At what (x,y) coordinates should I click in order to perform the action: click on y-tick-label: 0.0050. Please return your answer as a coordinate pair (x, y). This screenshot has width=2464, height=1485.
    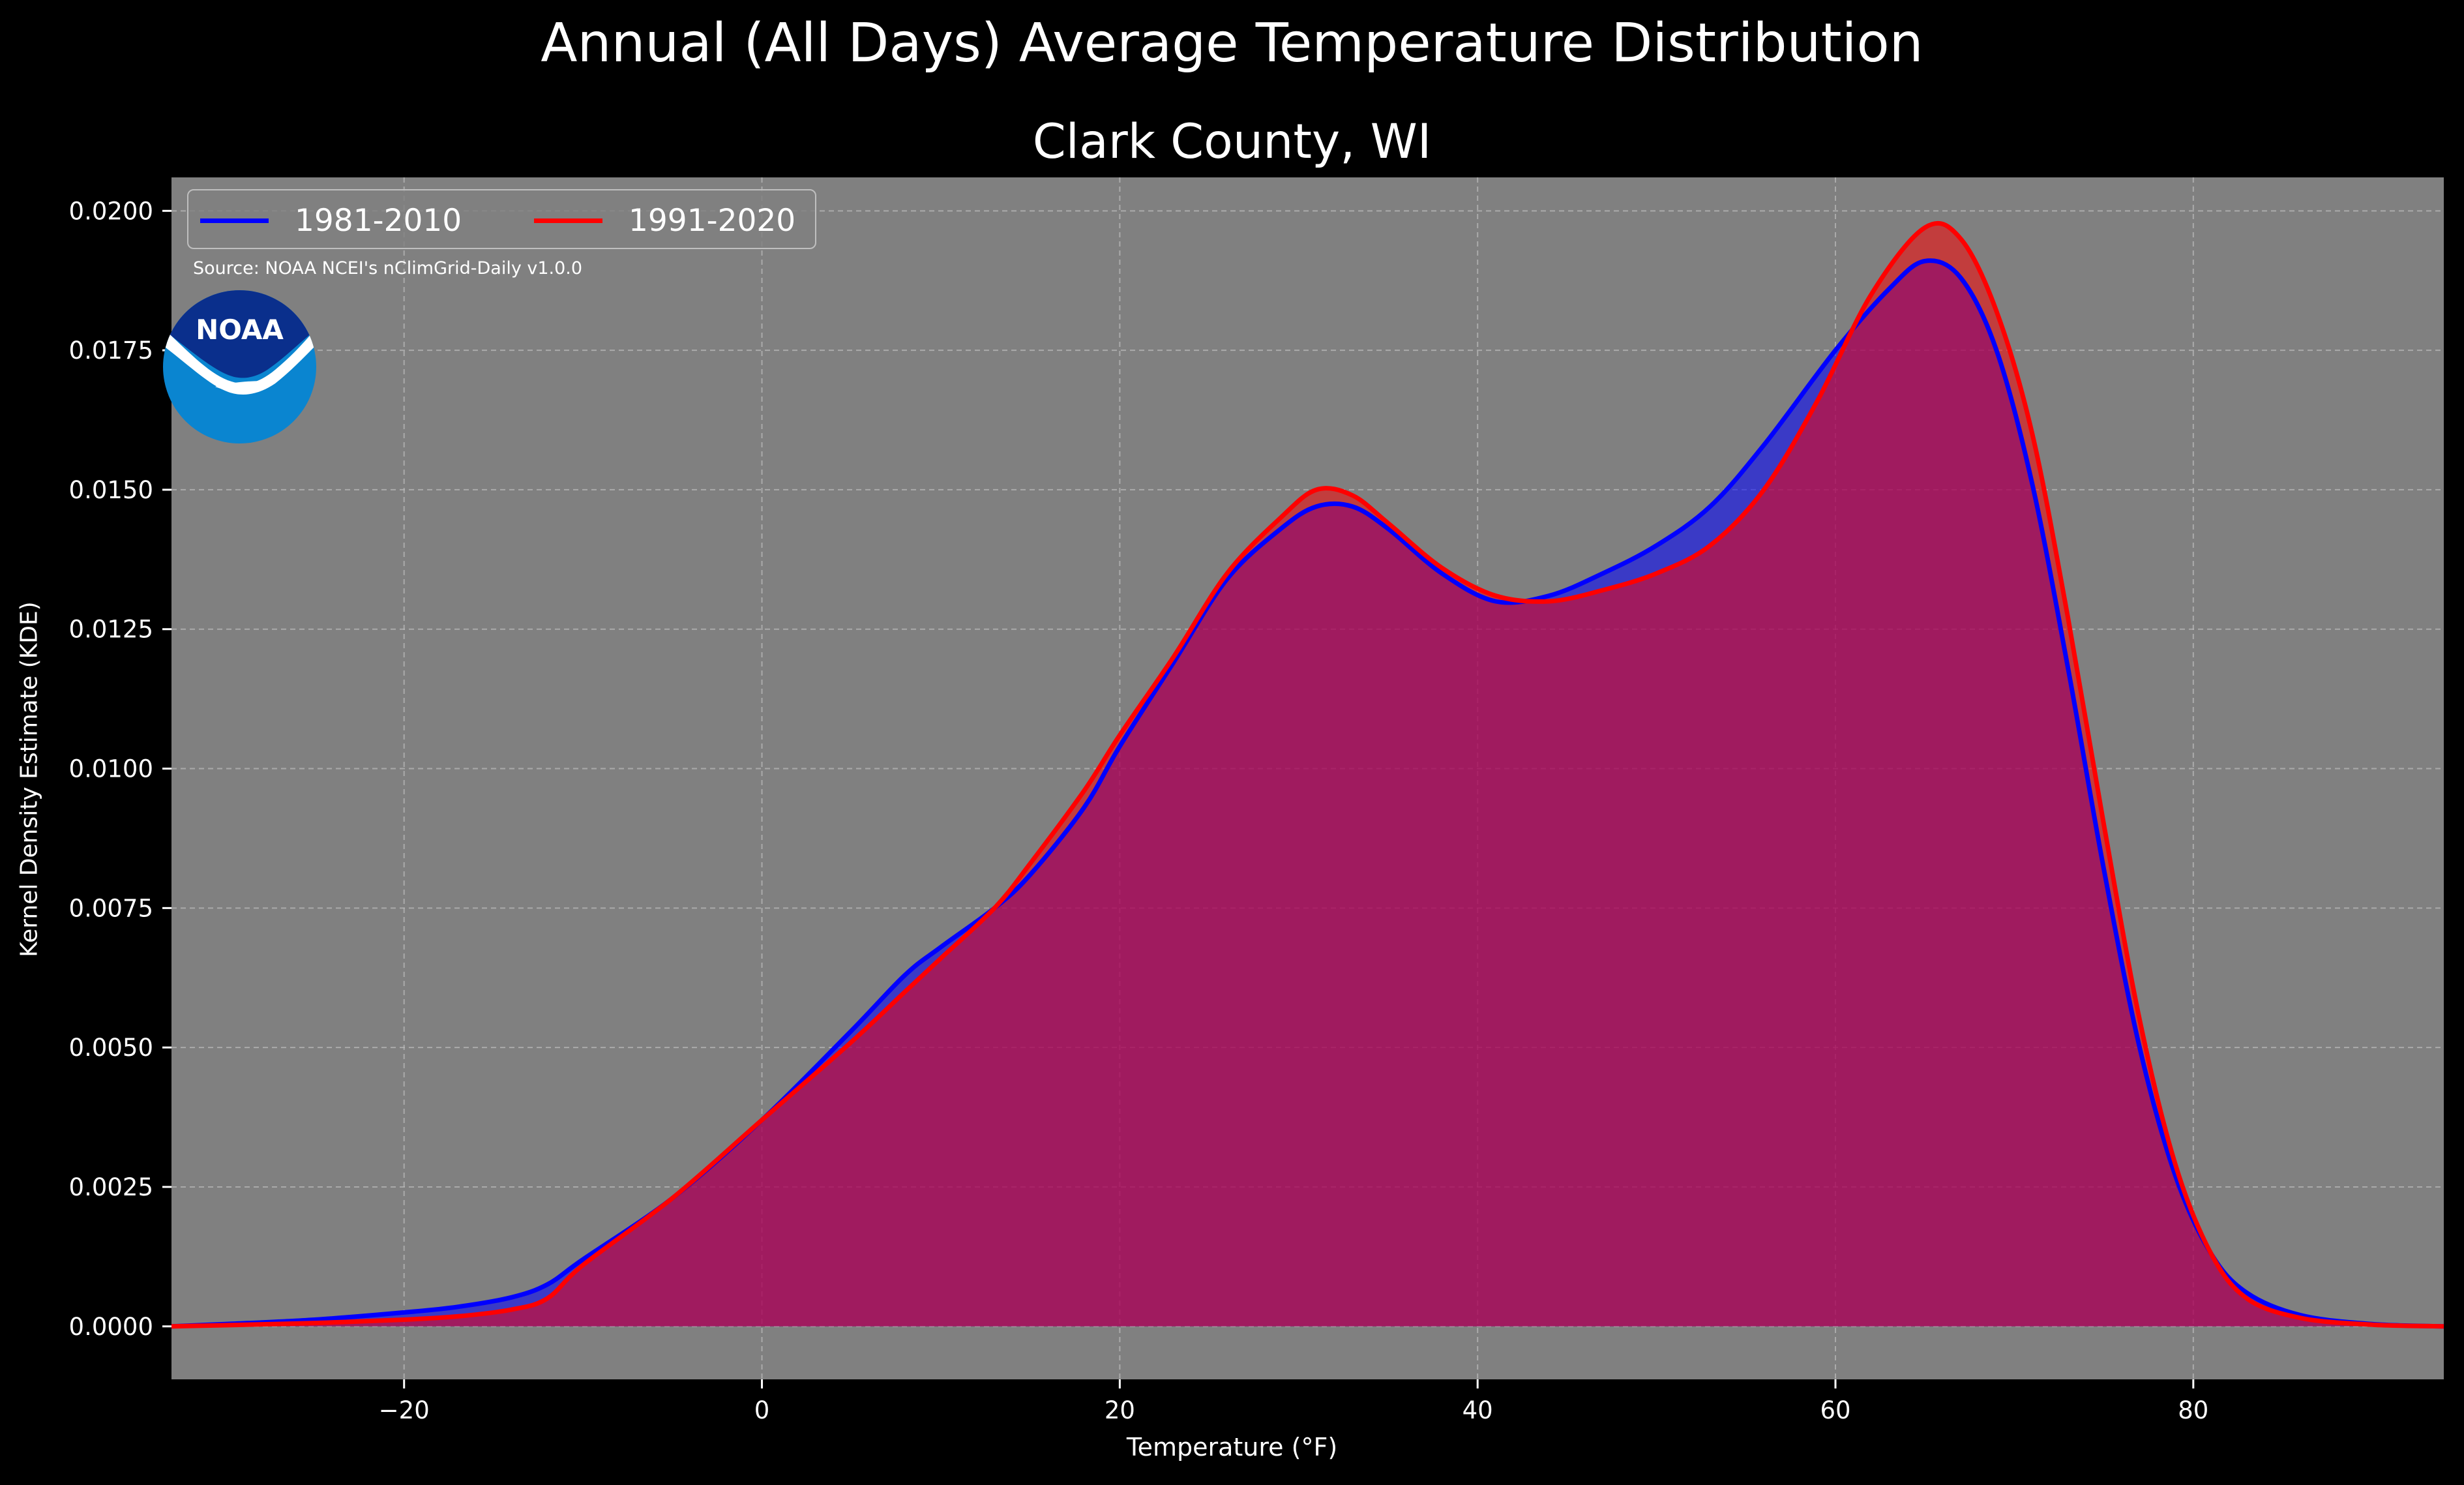
    Looking at the image, I should click on (111, 1048).